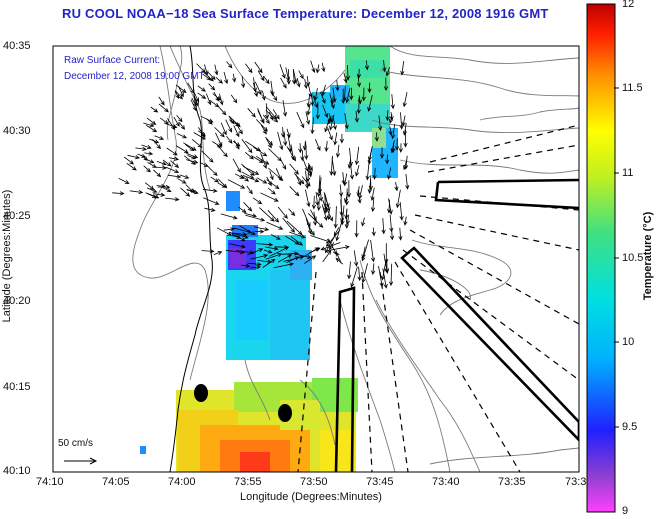 Image resolution: width=660 pixels, height=519 pixels. Describe the element at coordinates (134, 76) in the screenshot. I see `legend-current-time: December 12, 2008 19:00 GMT` at that location.